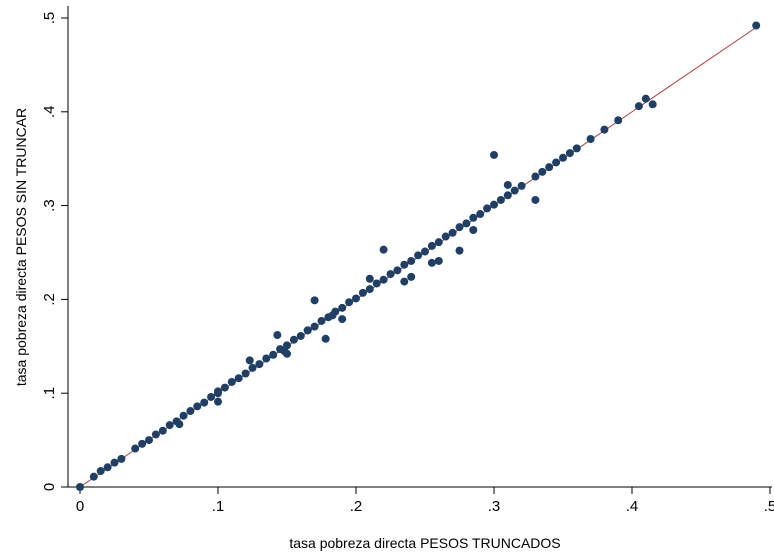 This screenshot has height=552, width=774. What do you see at coordinates (49, 112) in the screenshot?
I see `y-tick-label: .4` at bounding box center [49, 112].